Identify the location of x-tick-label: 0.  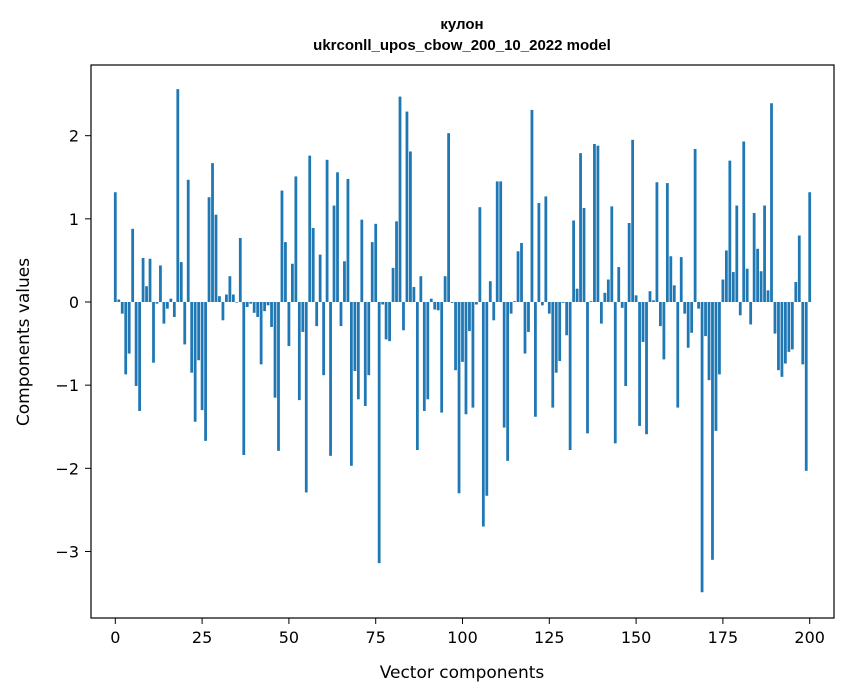
(115, 637).